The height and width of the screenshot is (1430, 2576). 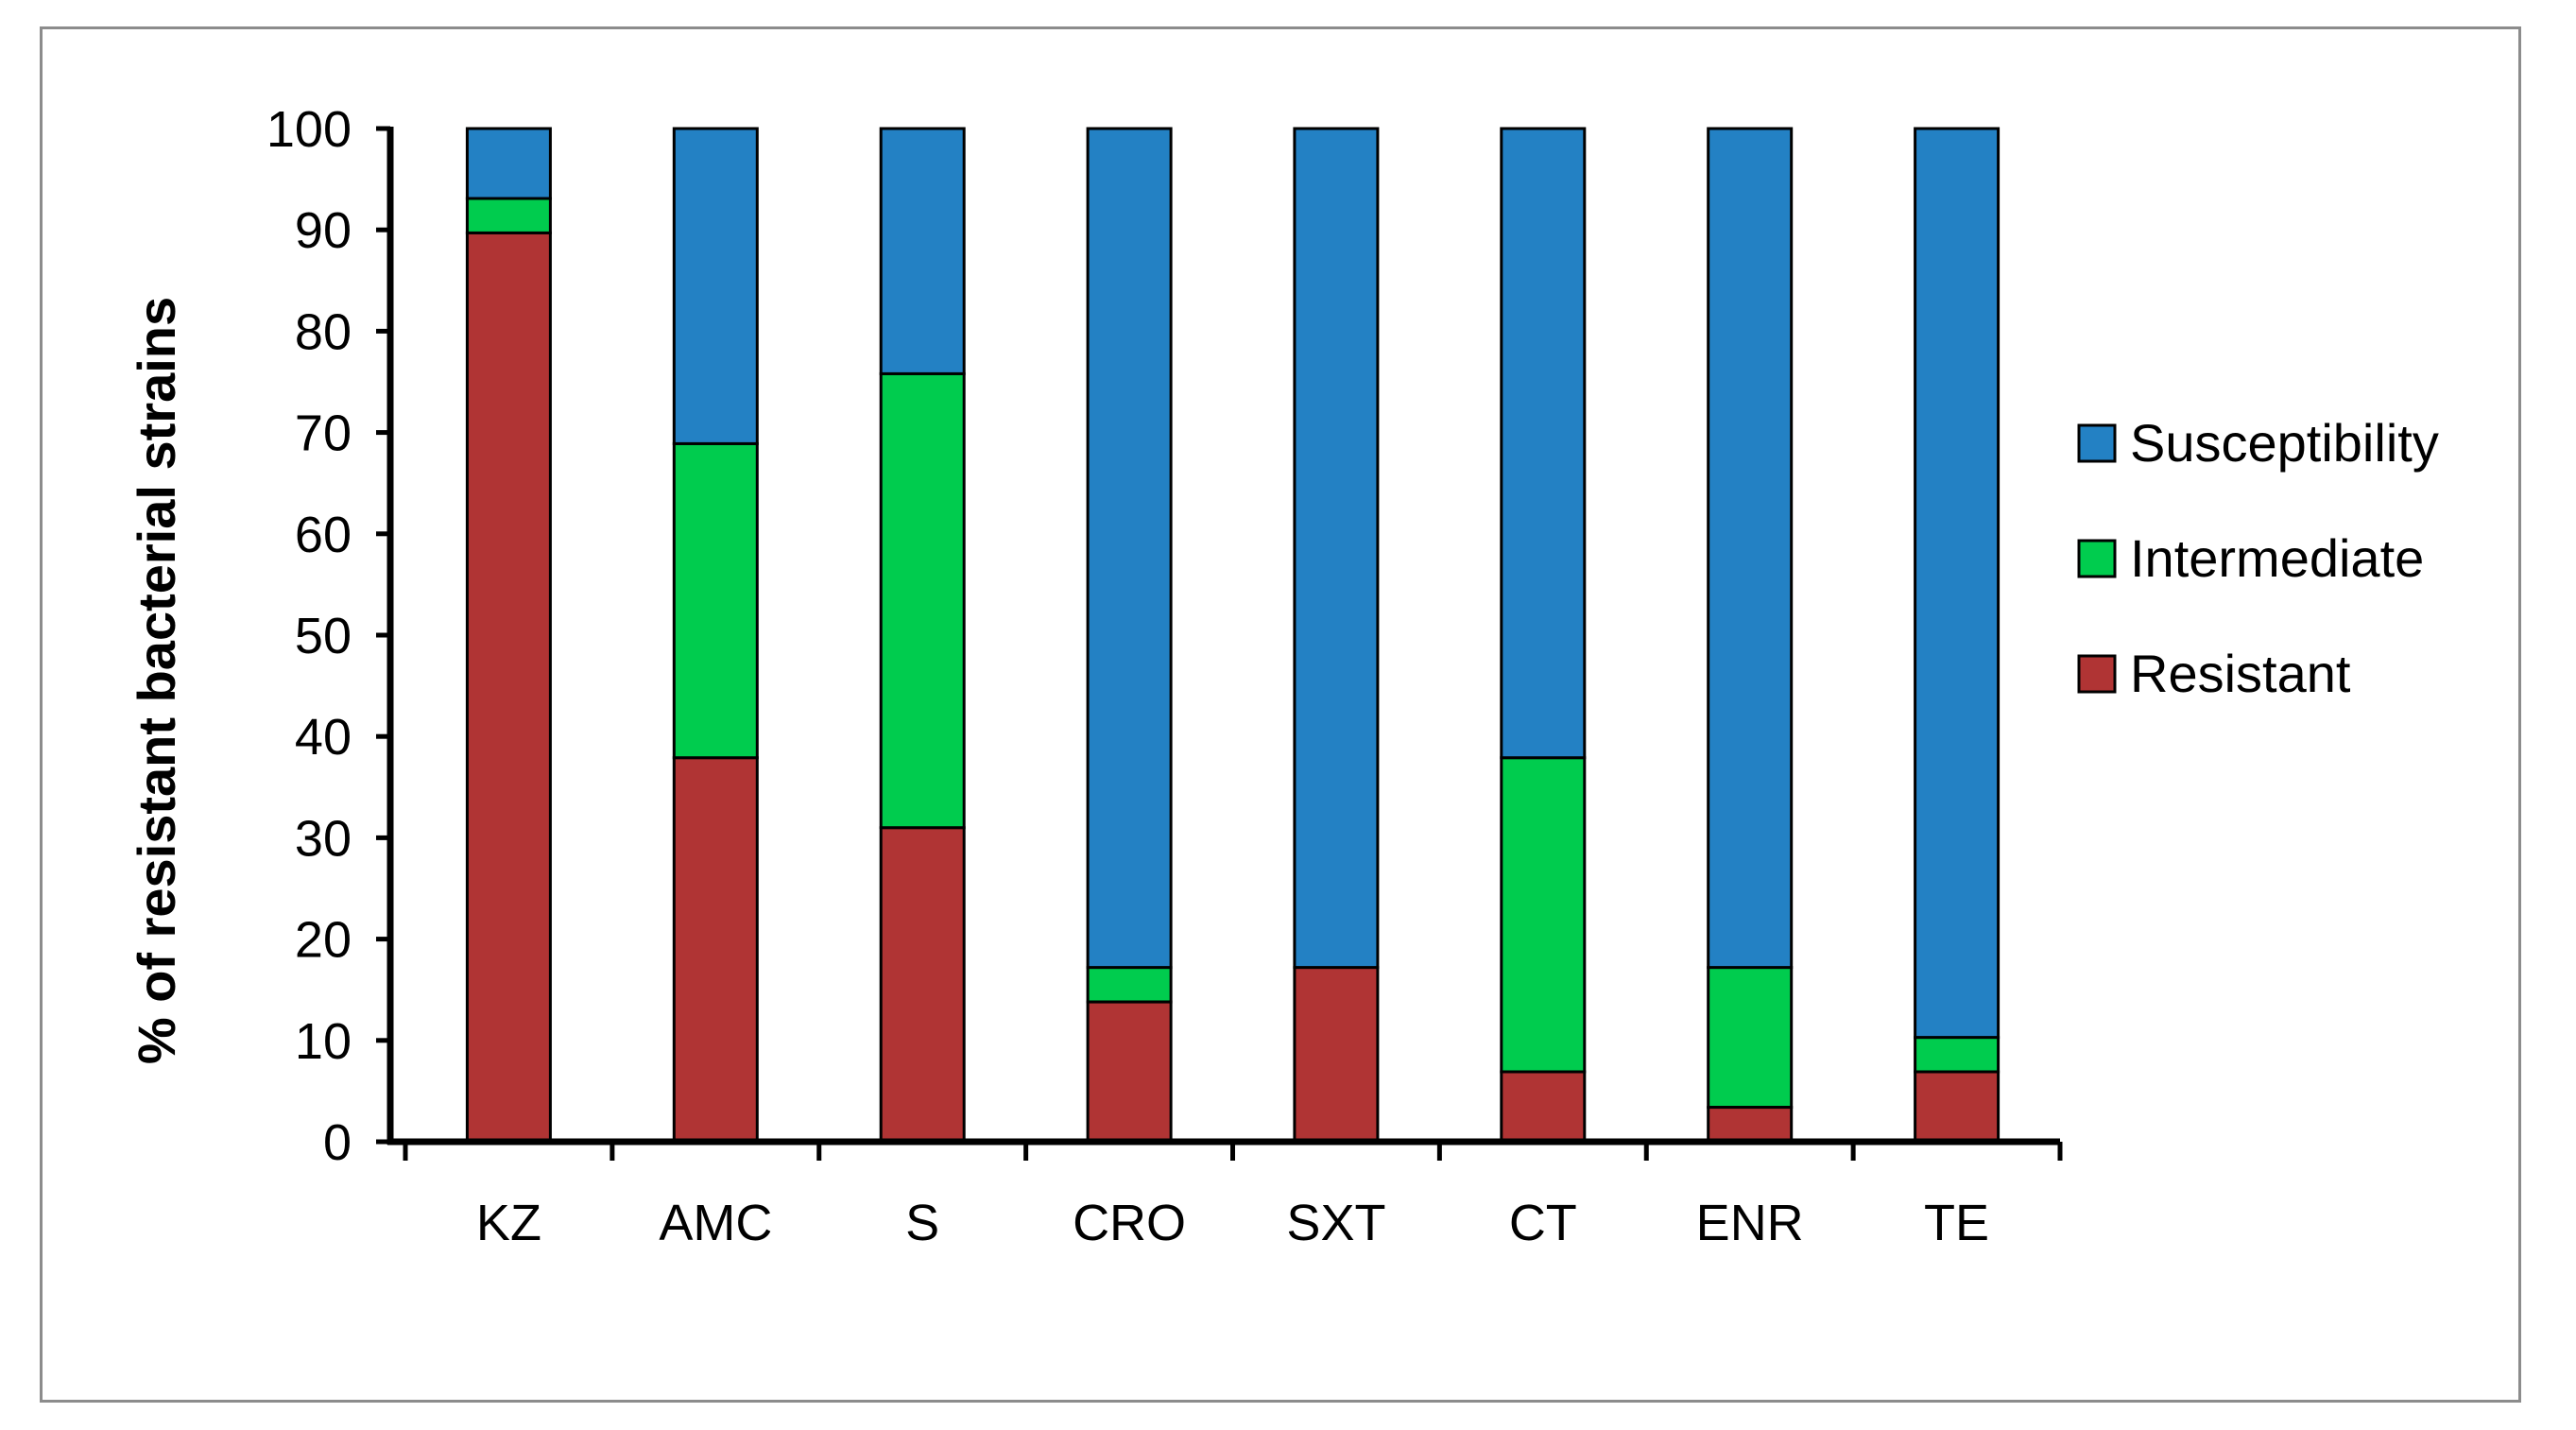 I want to click on bar-kz-resistant, so click(x=508, y=687).